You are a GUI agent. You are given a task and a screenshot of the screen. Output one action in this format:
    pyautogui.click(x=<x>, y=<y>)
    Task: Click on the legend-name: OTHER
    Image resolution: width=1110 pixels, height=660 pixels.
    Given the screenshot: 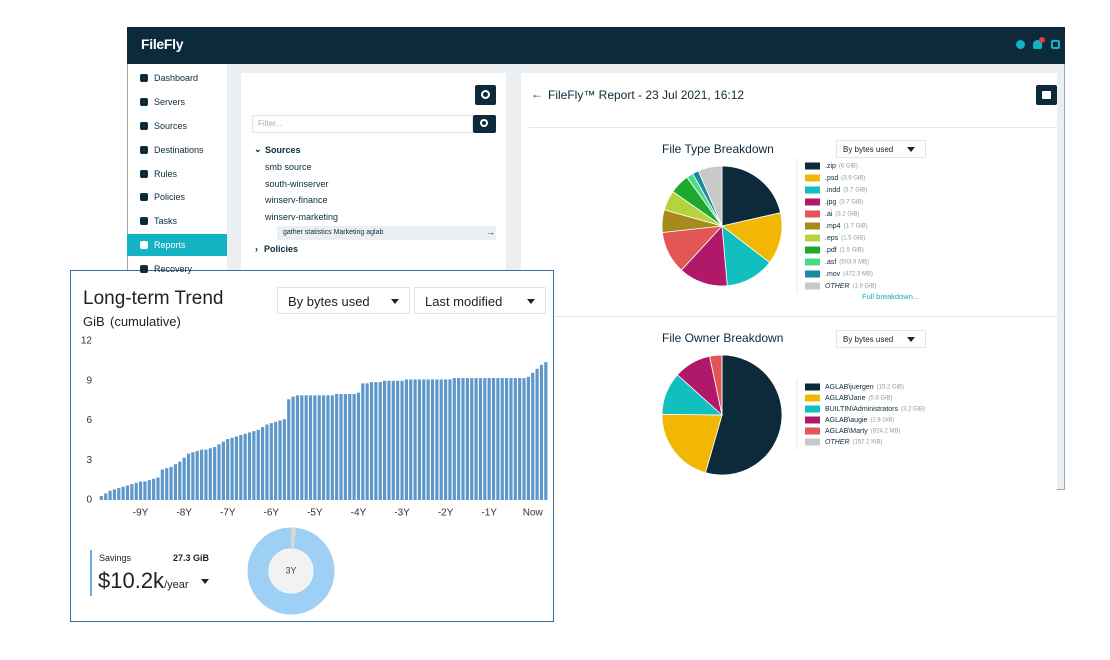 What is the action you would take?
    pyautogui.click(x=837, y=442)
    